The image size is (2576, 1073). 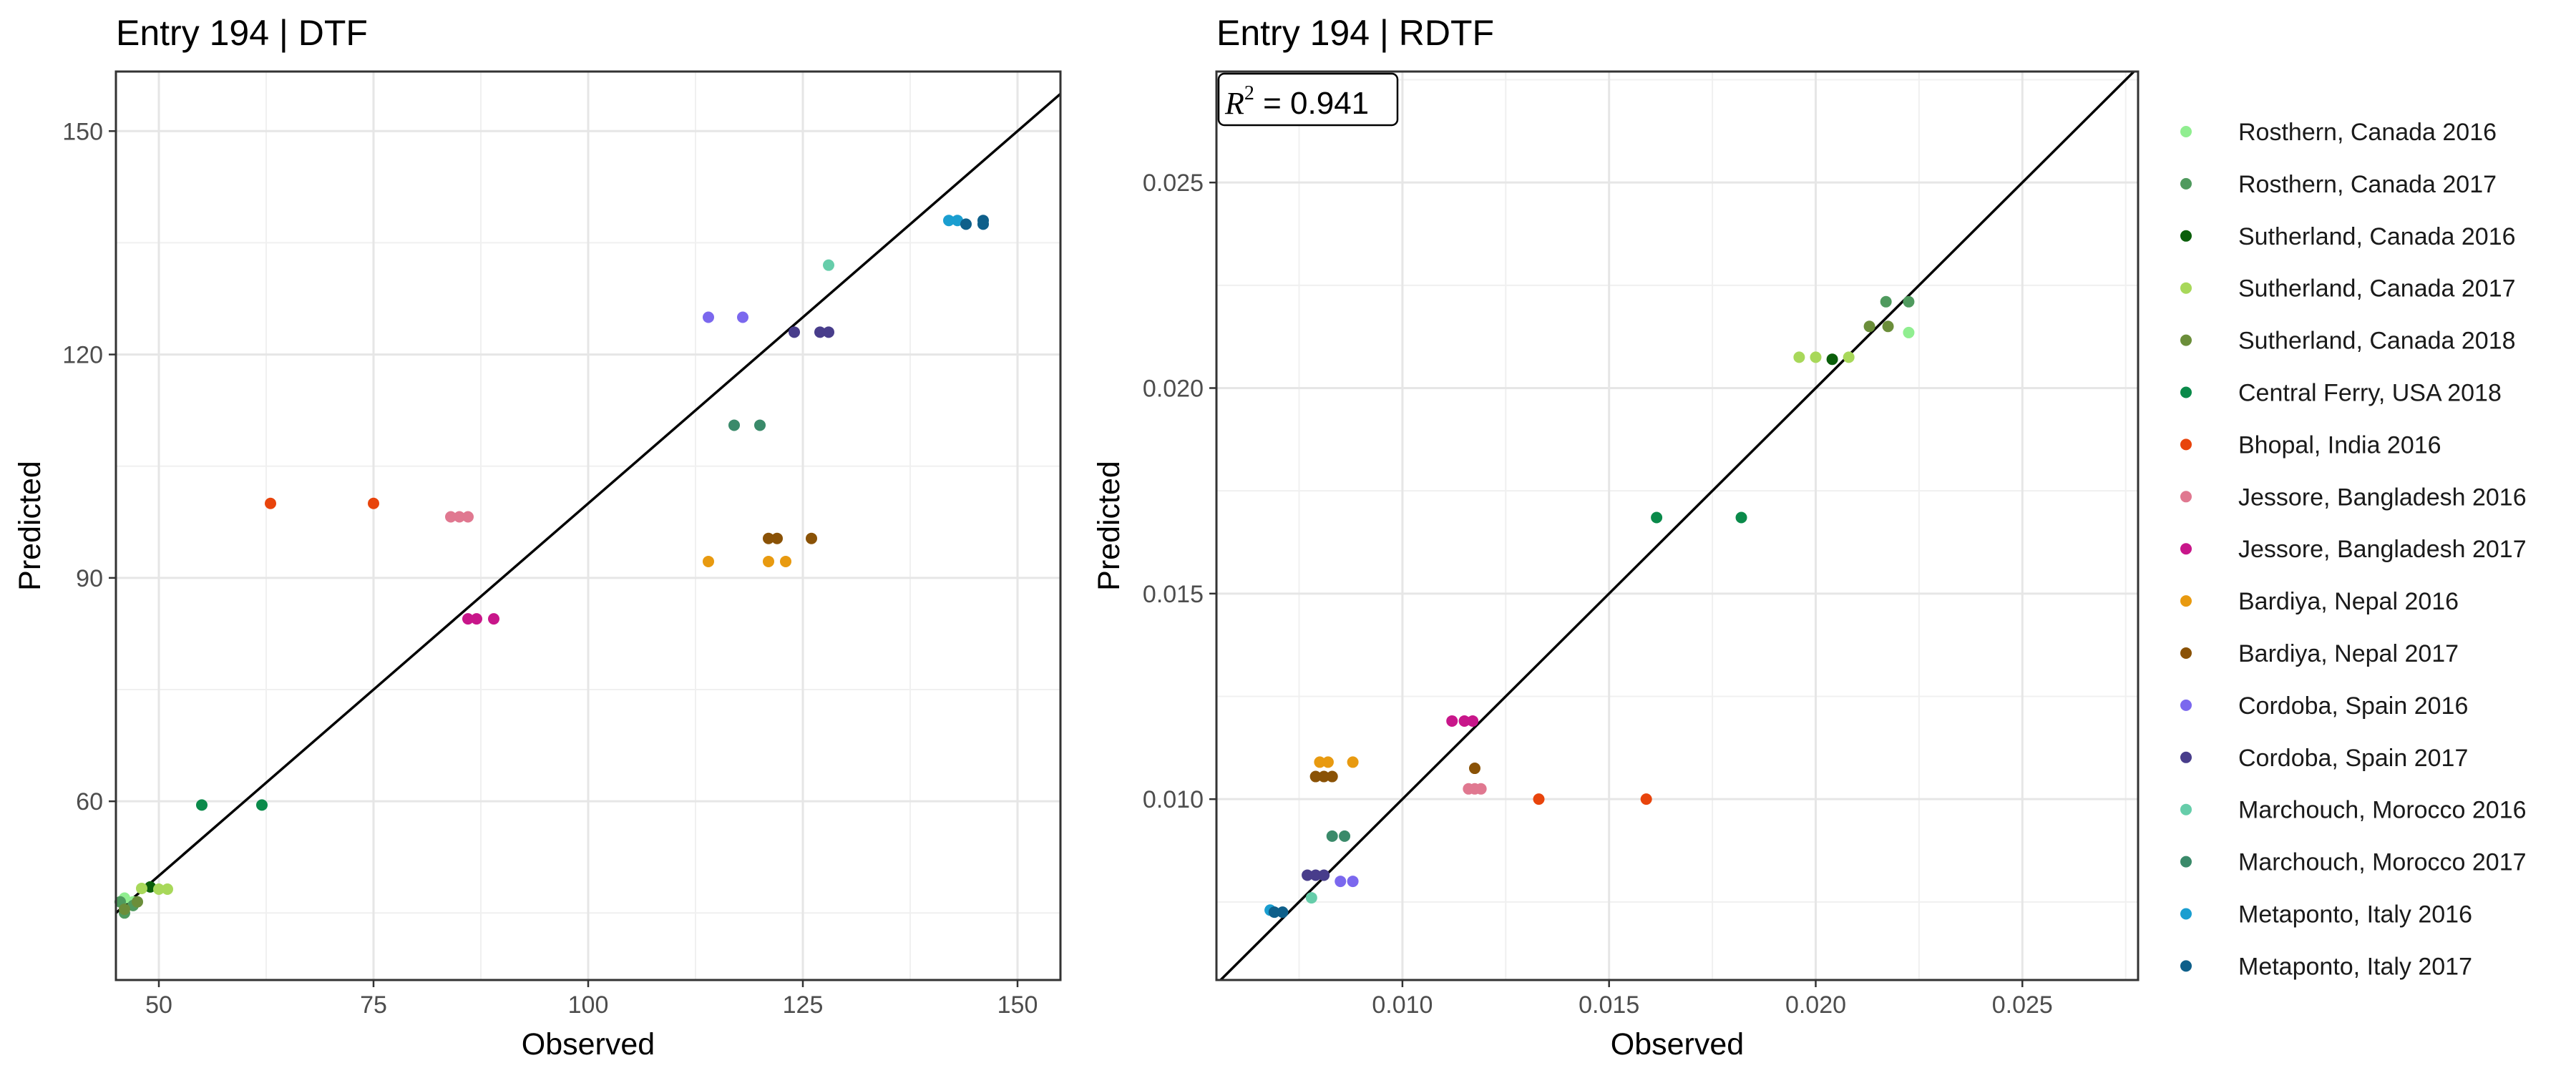 I want to click on rdtf-x-tick-label: 0.025, so click(x=2022, y=1005).